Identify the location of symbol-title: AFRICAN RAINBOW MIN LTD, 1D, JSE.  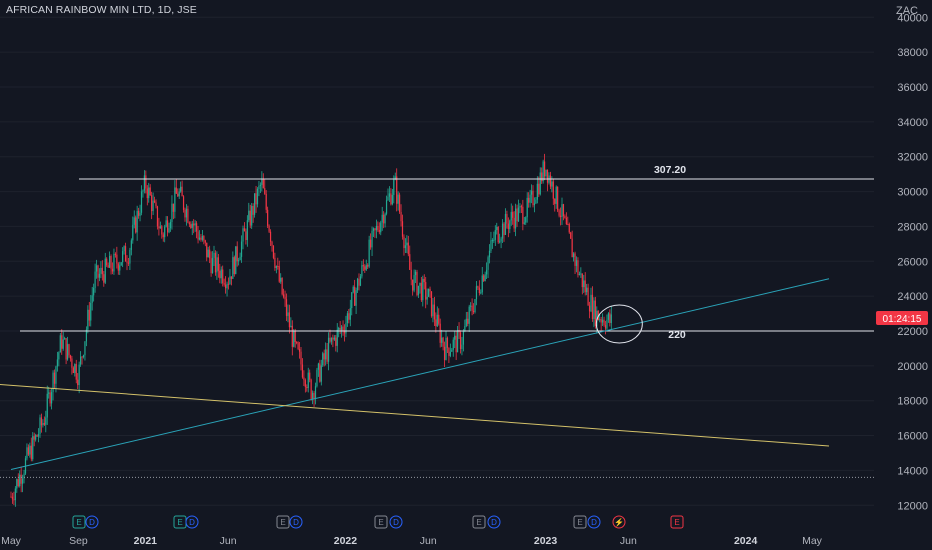
(101, 10).